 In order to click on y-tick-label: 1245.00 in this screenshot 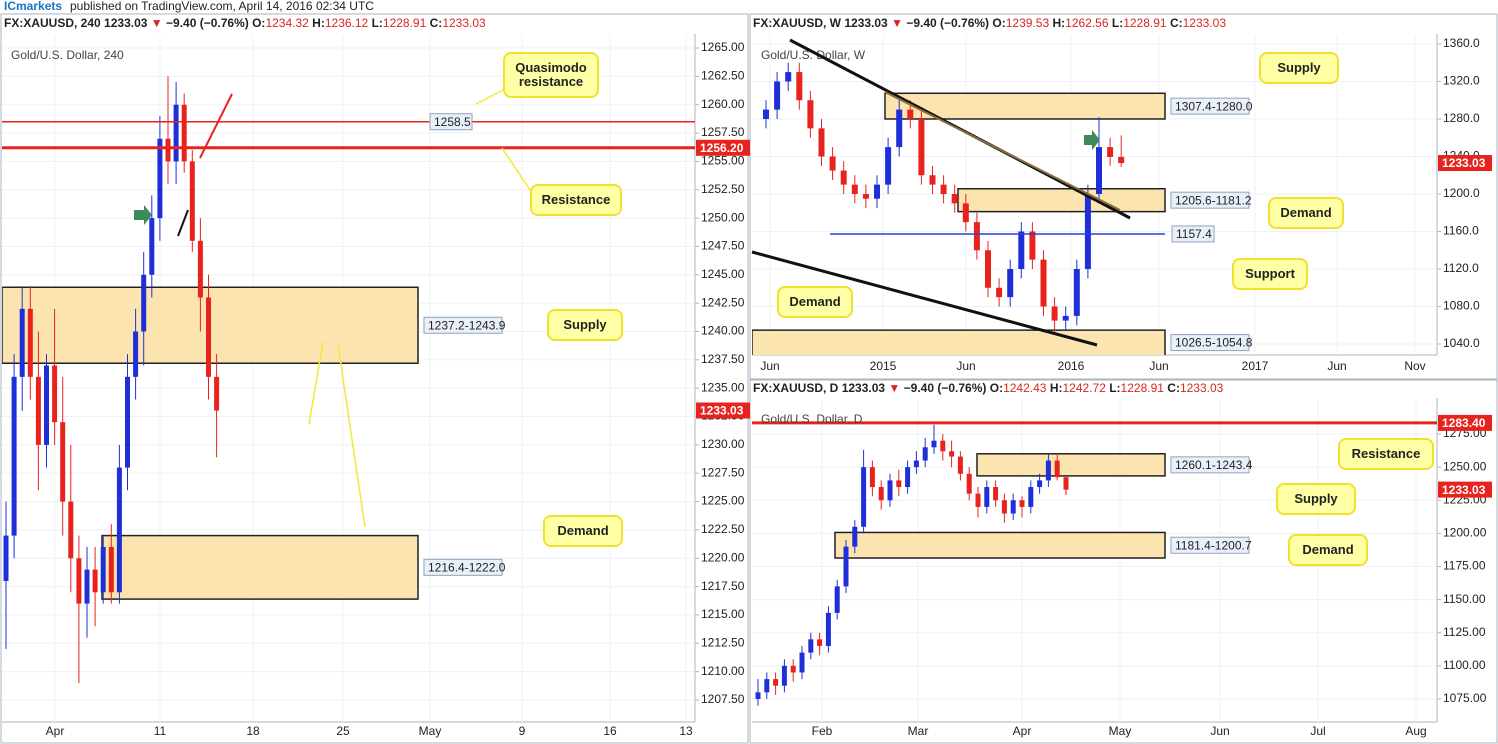, I will do `click(723, 274)`.